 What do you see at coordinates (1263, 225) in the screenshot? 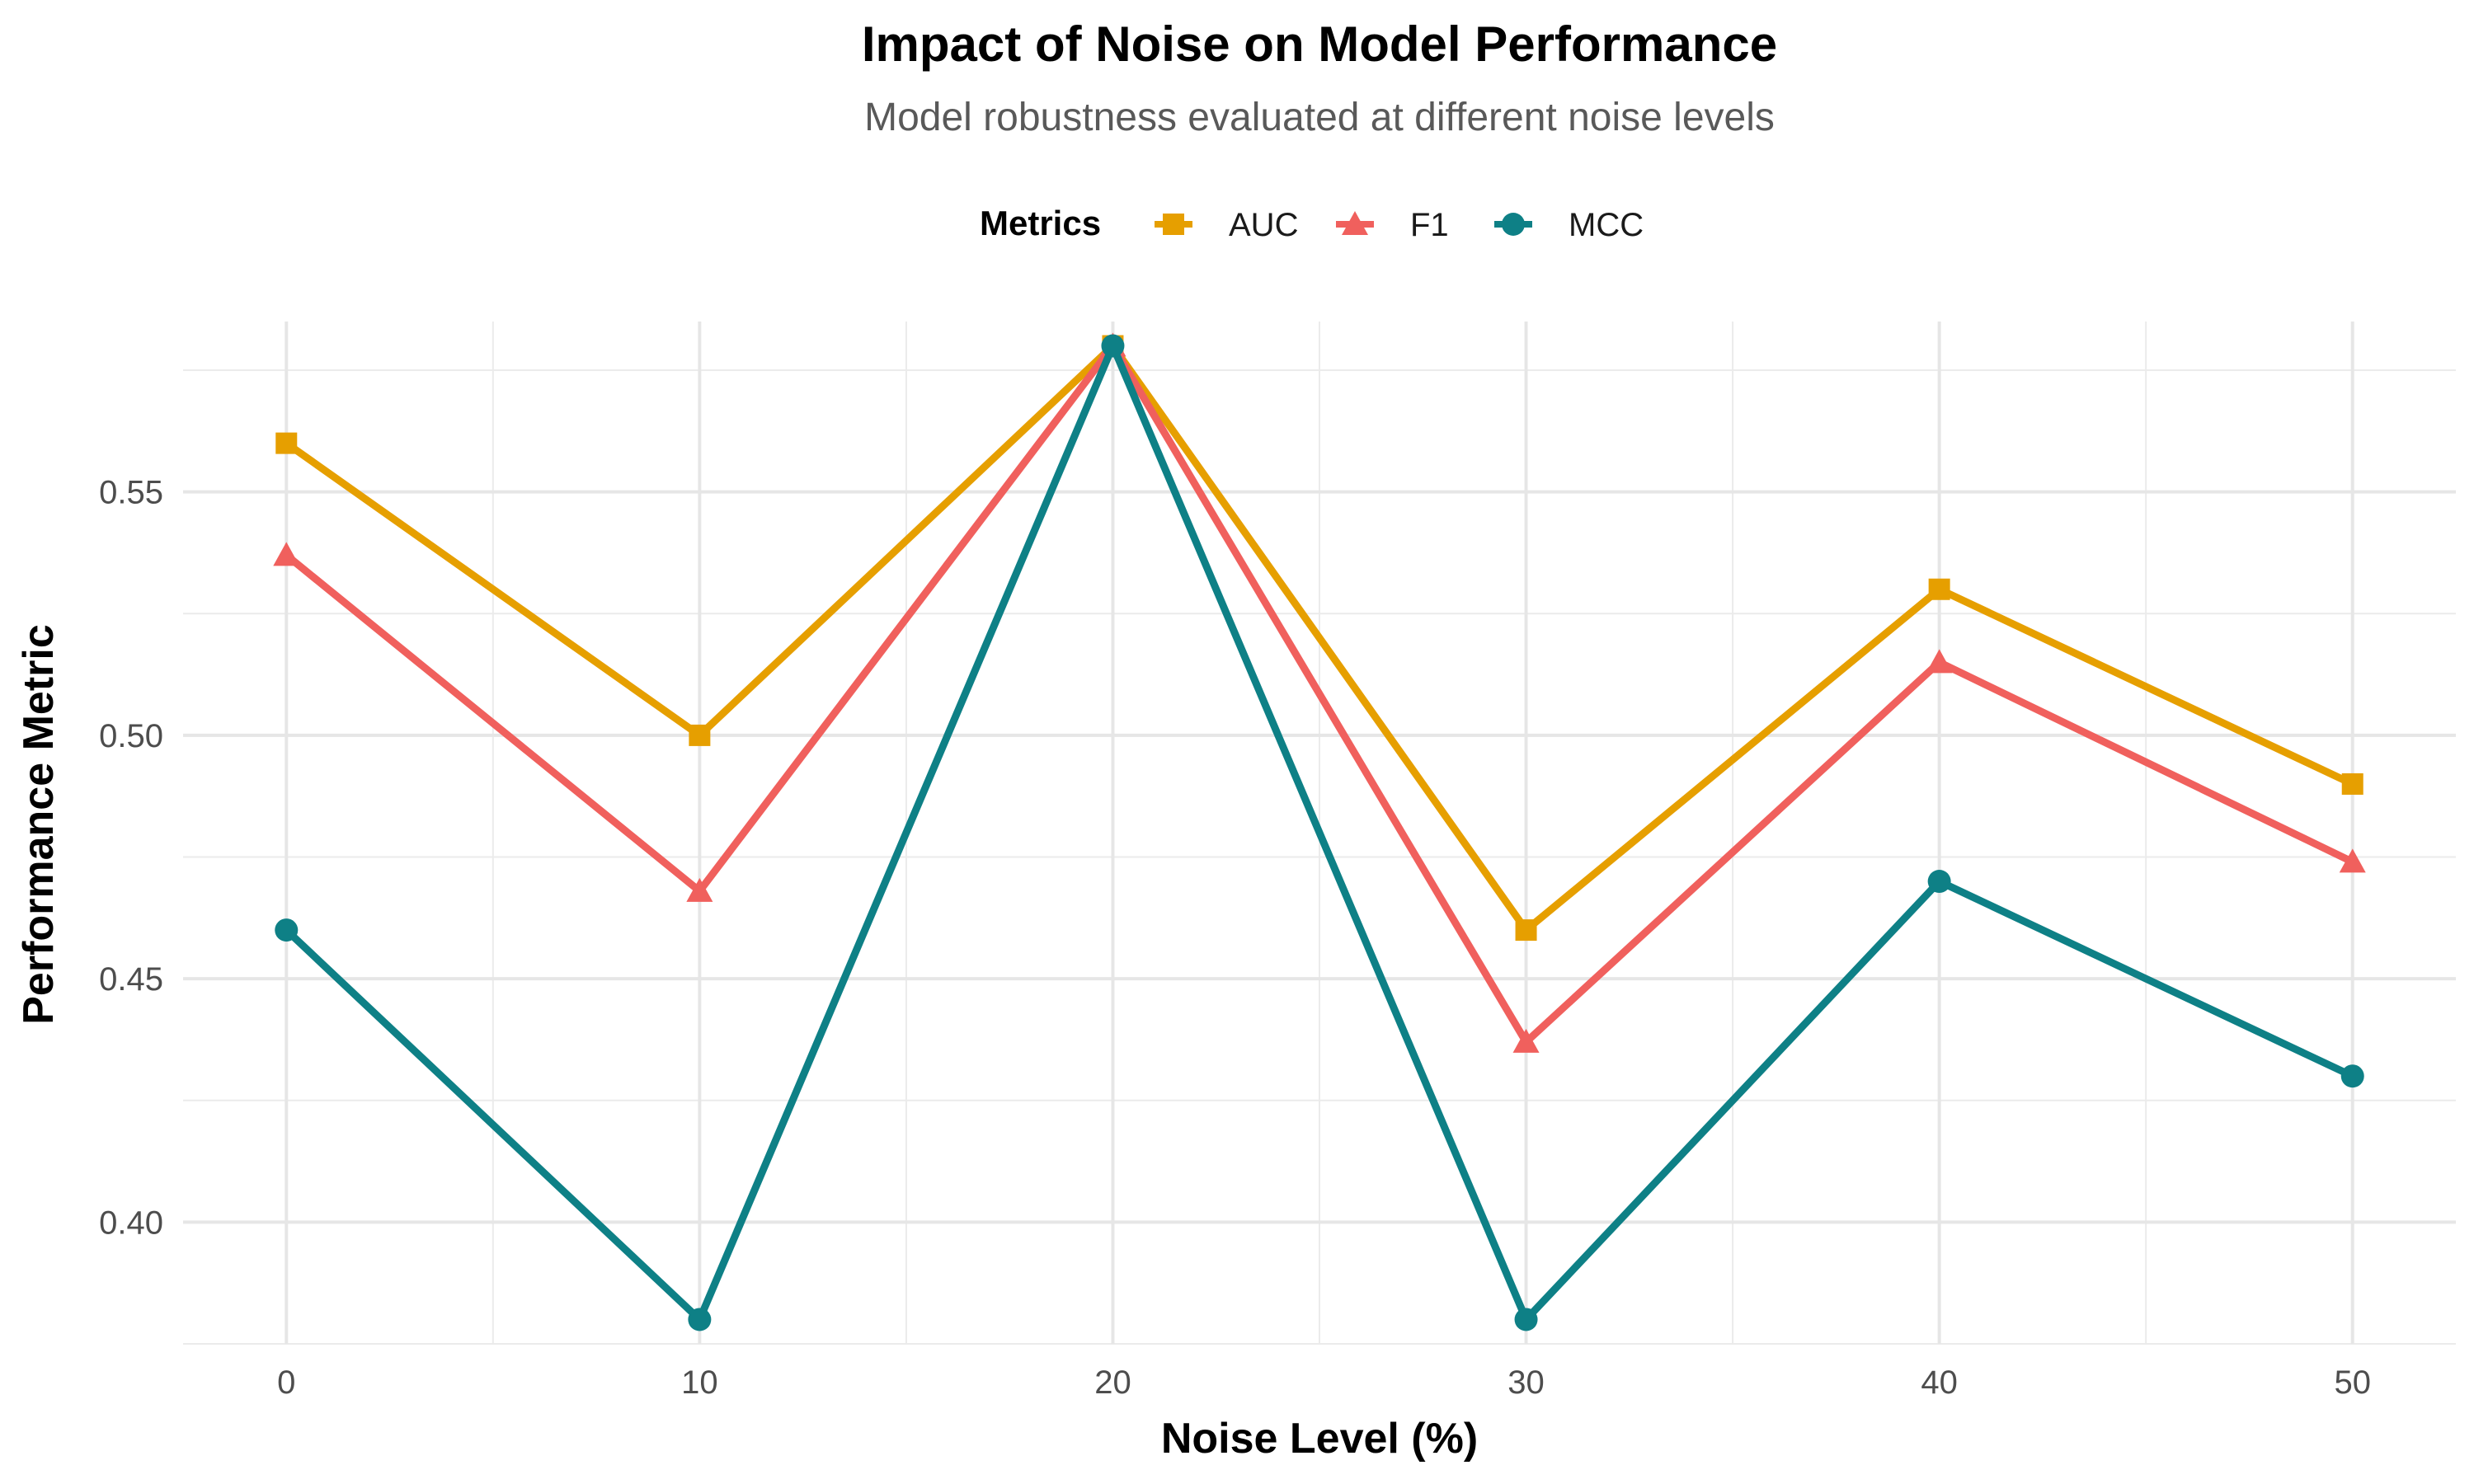
I see `legend-label-auc: AUC` at bounding box center [1263, 225].